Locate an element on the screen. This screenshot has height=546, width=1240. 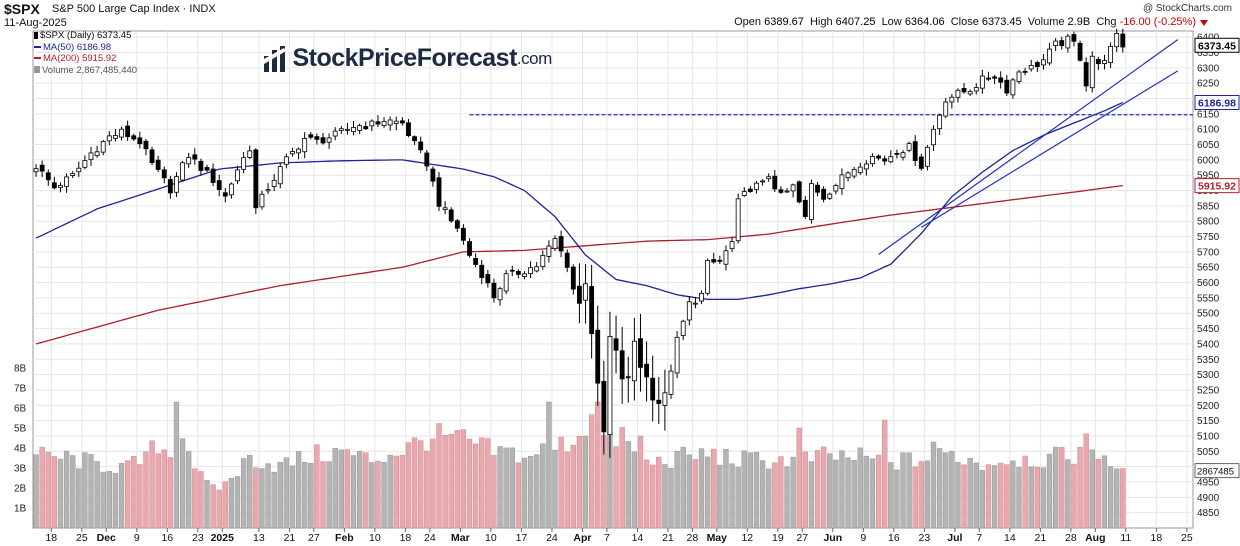
stockcharts-credit: @ StockCharts.com is located at coordinates (1187, 8).